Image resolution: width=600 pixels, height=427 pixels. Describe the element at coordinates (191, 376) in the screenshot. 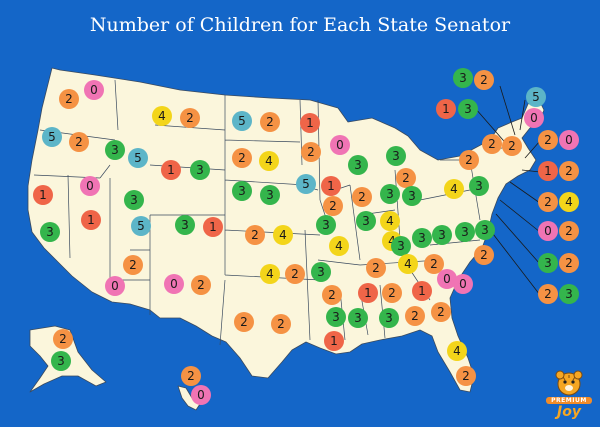

I see `count-circle-hi-1: 2` at that location.